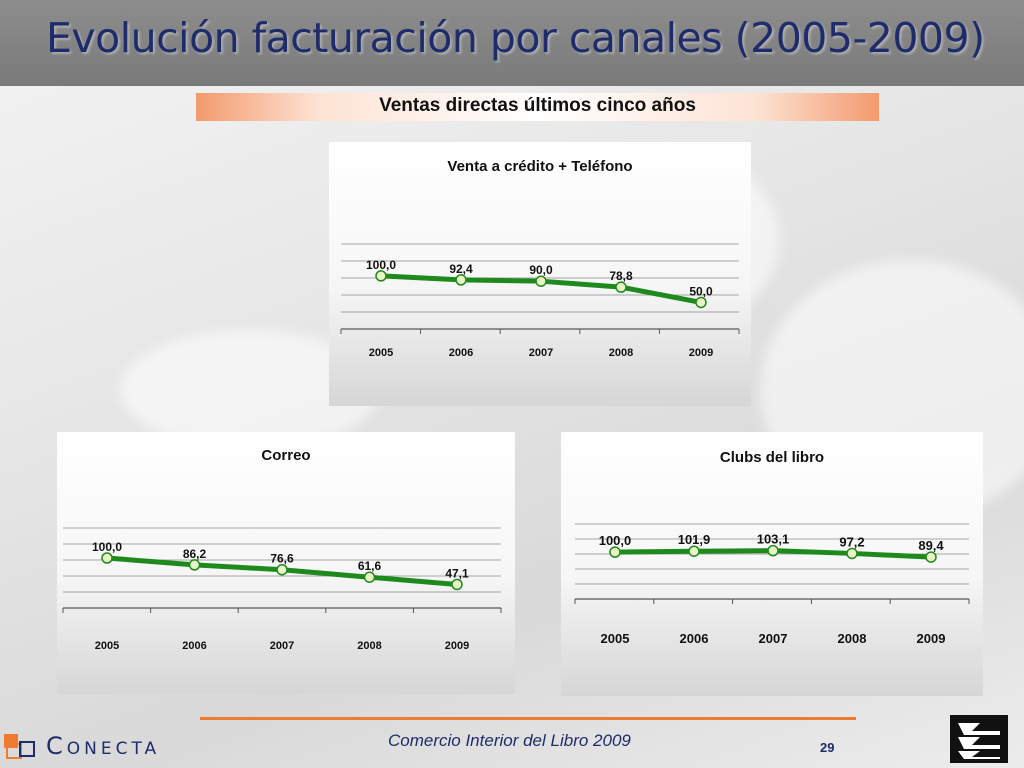 Image resolution: width=1024 pixels, height=768 pixels. What do you see at coordinates (285, 455) in the screenshot?
I see `chart-title: Correo` at bounding box center [285, 455].